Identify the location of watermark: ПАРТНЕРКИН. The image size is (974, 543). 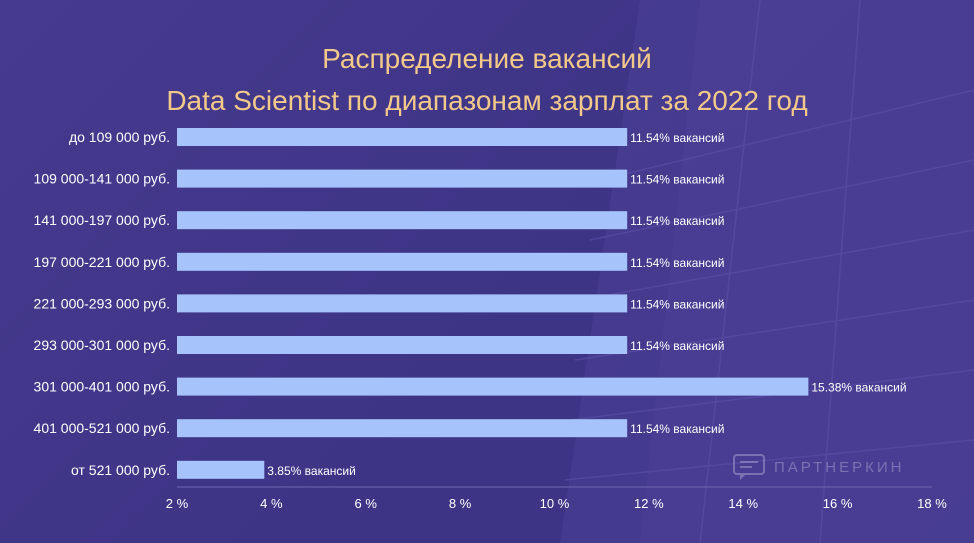
(832, 467).